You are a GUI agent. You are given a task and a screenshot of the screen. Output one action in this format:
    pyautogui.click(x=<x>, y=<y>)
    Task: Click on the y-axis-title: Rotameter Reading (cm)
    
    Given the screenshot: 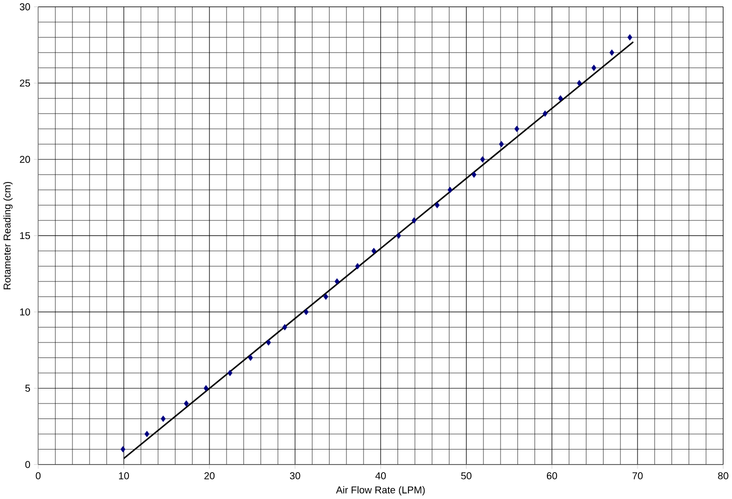 What is the action you would take?
    pyautogui.click(x=8, y=236)
    